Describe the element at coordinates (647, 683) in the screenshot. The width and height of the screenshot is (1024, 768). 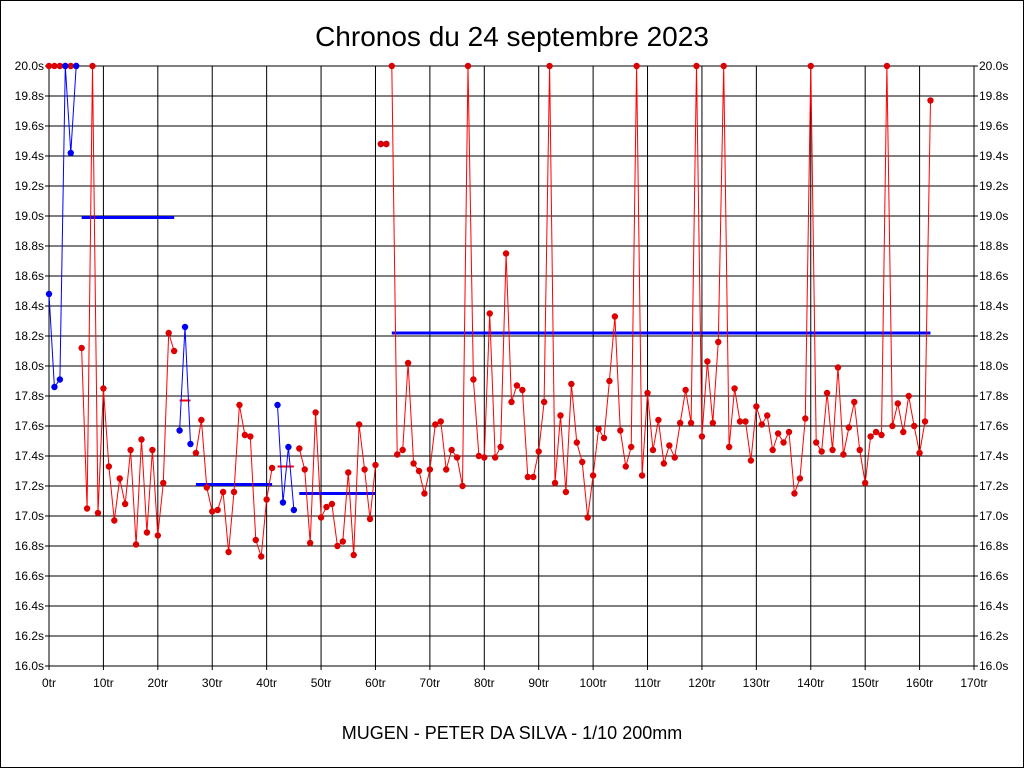
I see `x-tick-label-11: 110tr` at that location.